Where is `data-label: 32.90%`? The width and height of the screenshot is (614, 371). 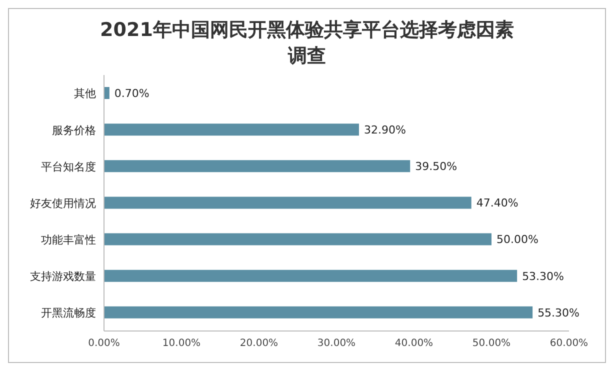
data-label: 32.90% is located at coordinates (385, 129).